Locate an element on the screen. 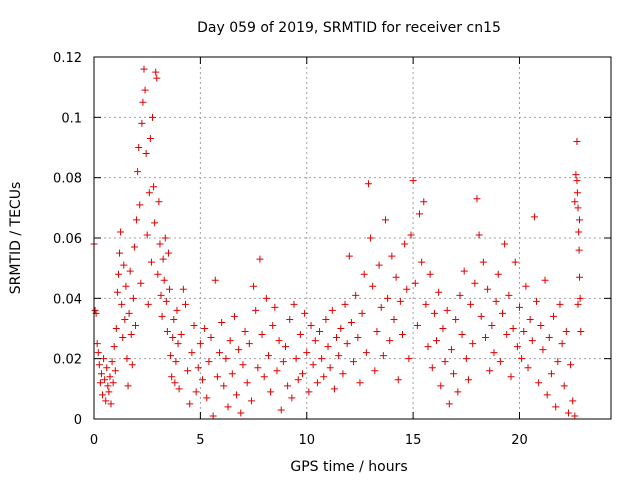  y-tick-label: 0.08 is located at coordinates (67, 179).